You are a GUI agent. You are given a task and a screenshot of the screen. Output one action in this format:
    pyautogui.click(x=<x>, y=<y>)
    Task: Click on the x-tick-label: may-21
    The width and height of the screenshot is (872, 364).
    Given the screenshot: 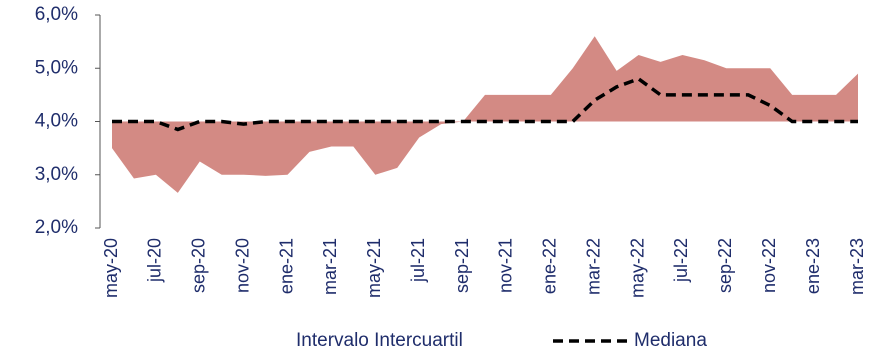 What is the action you would take?
    pyautogui.click(x=374, y=268)
    